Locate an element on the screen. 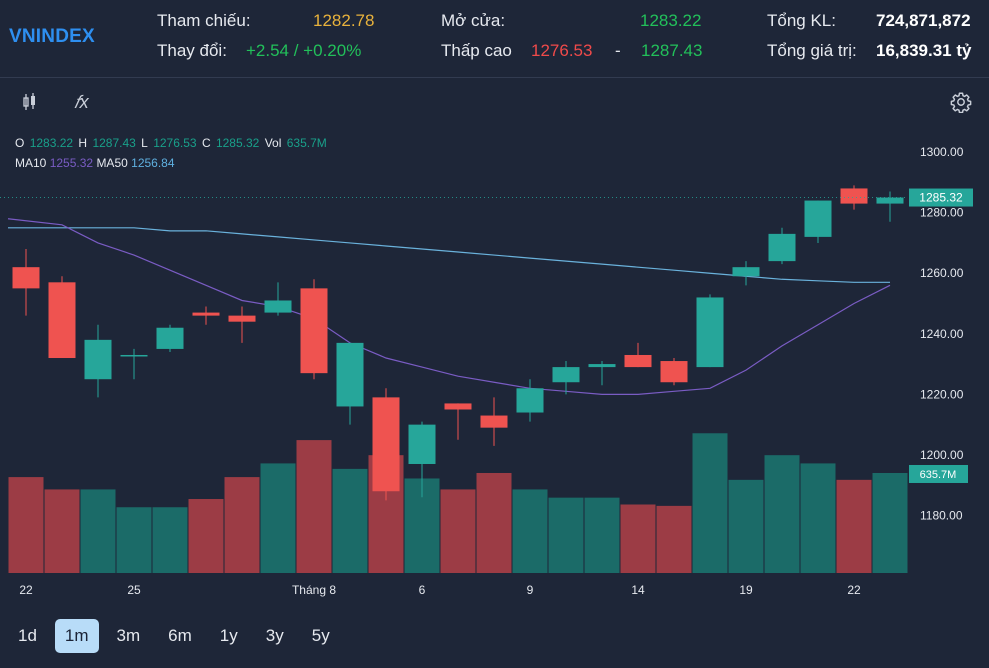 The width and height of the screenshot is (989, 668). close-legend-value: 1285.32 is located at coordinates (237, 143).